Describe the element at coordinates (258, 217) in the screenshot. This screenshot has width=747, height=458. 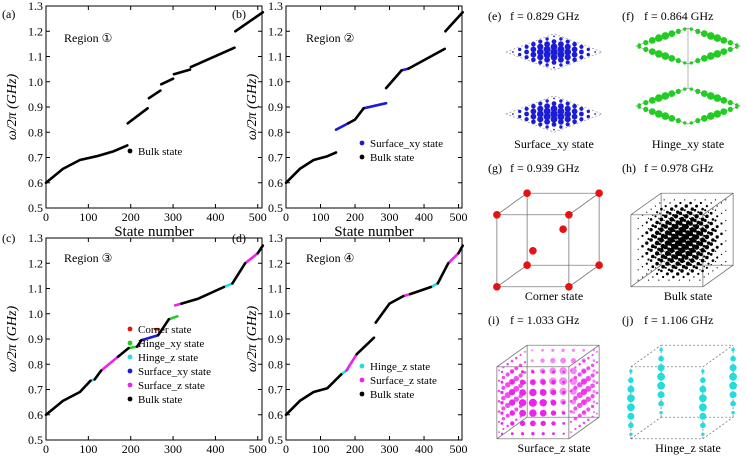
I see `x-tick-label: 500` at that location.